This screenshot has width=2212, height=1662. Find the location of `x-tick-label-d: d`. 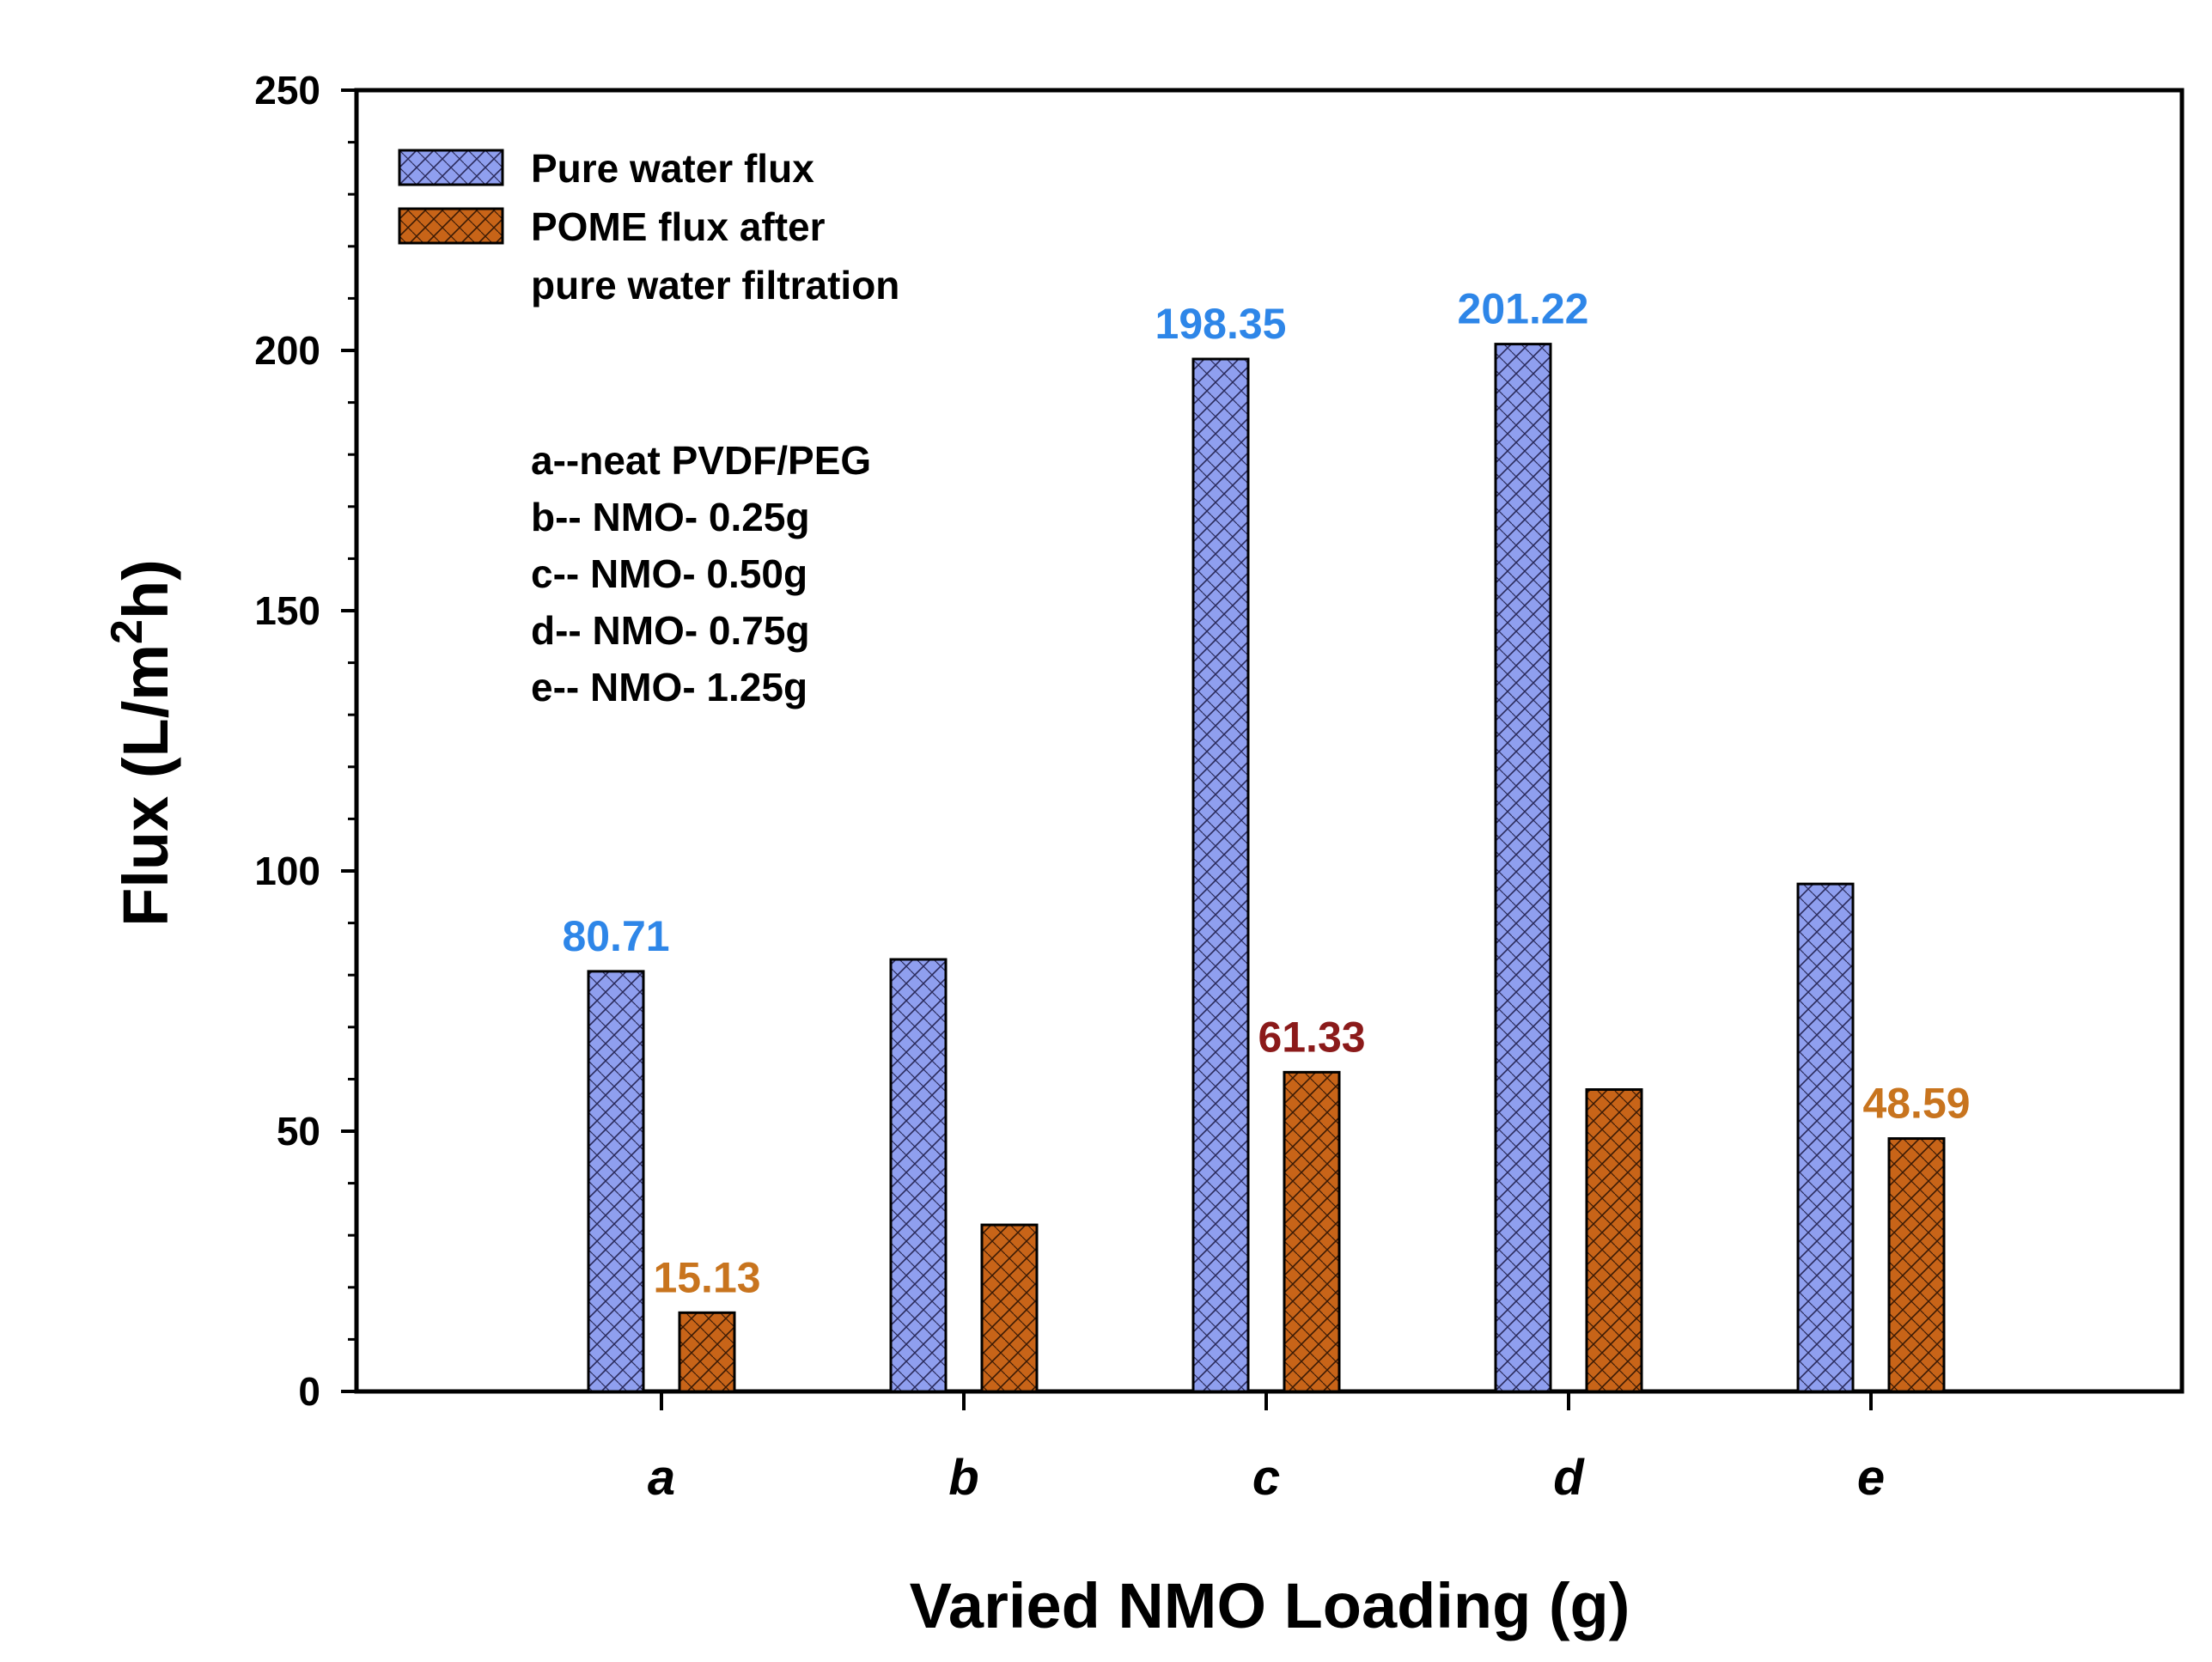

x-tick-label-d: d is located at coordinates (1569, 1478).